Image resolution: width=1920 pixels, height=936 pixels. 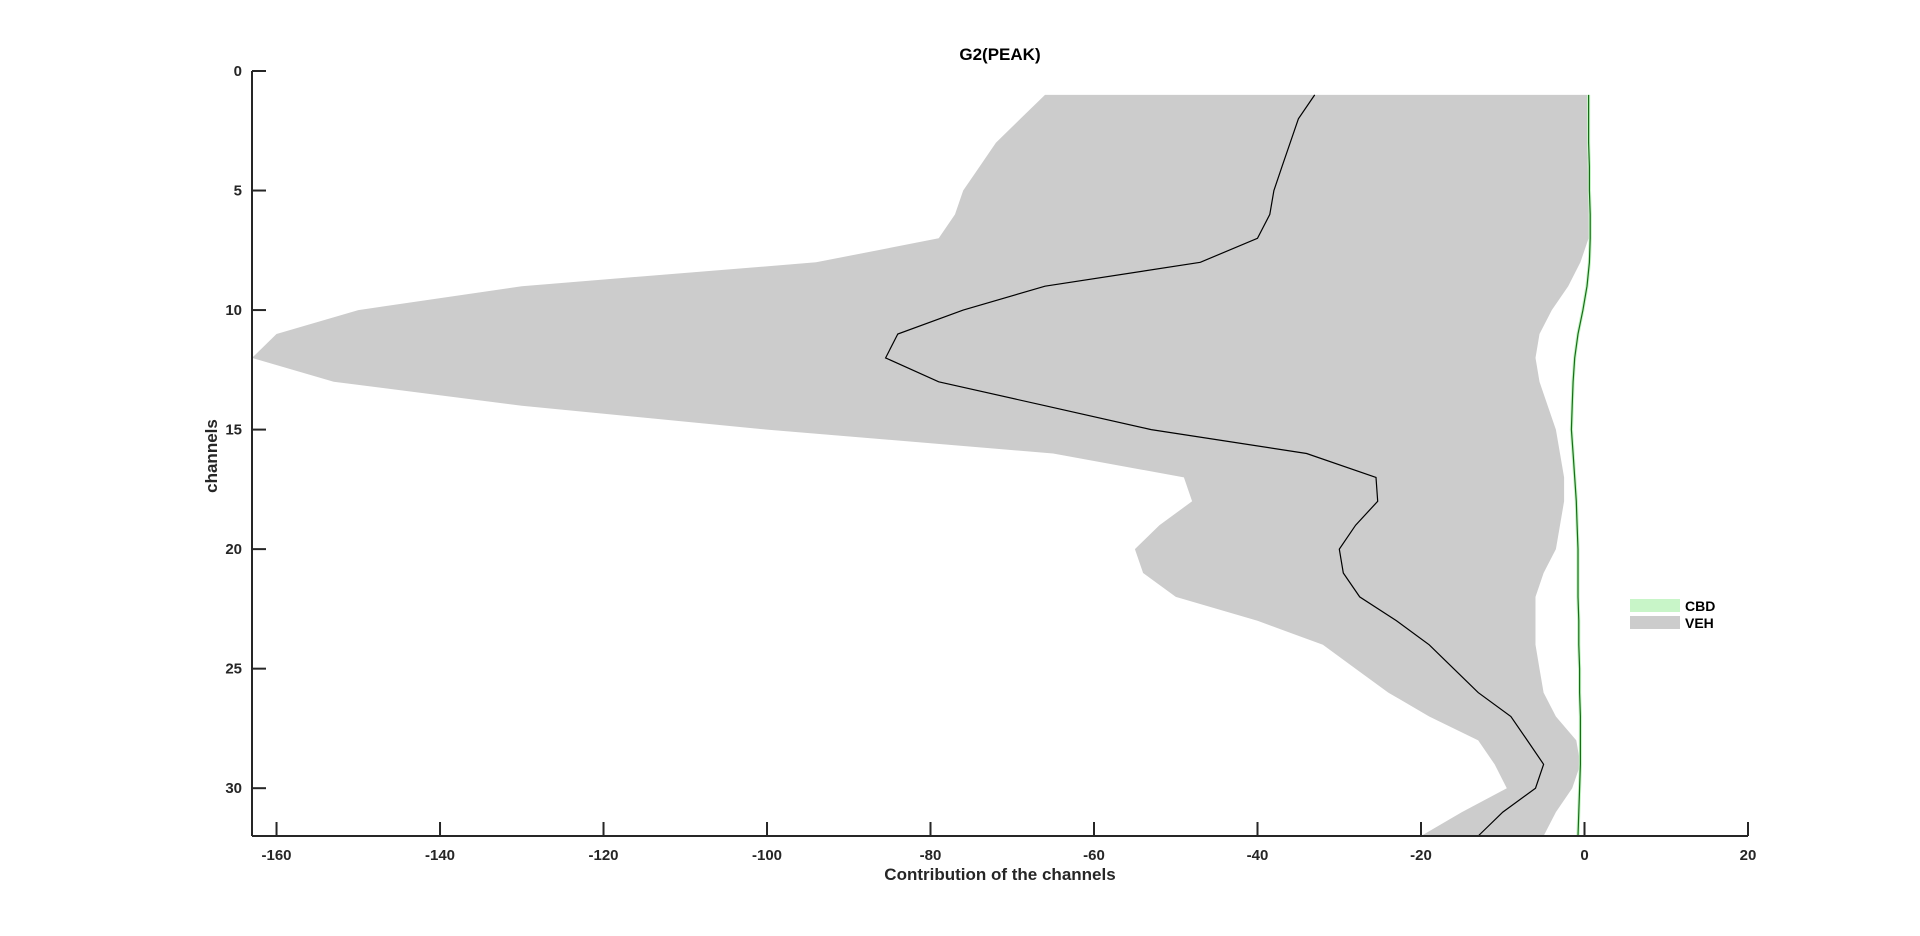 What do you see at coordinates (999, 54) in the screenshot?
I see `chart-title: G2(PEAK)` at bounding box center [999, 54].